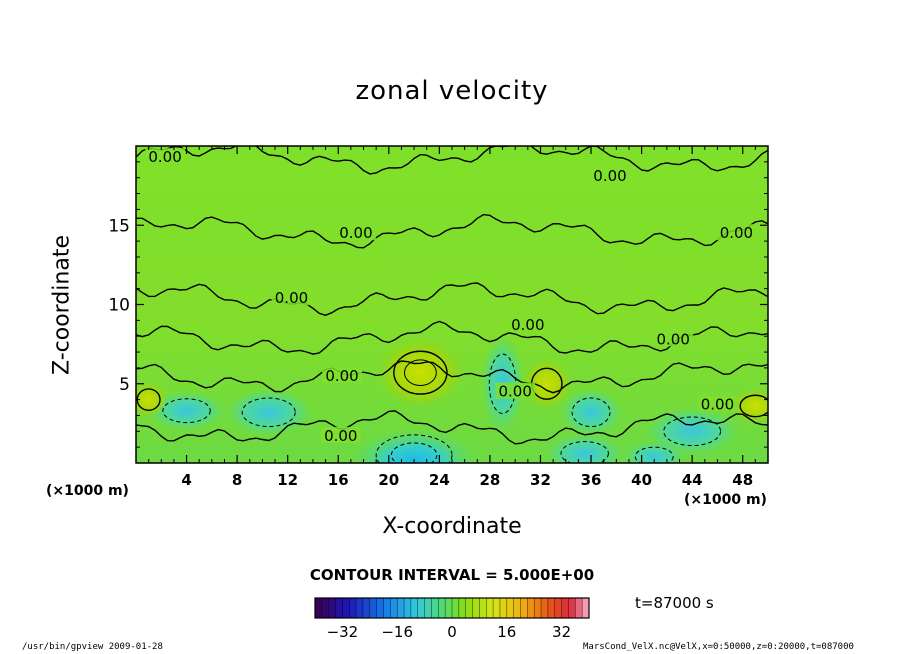  I want to click on contour-label-4: 0.00, so click(291, 298).